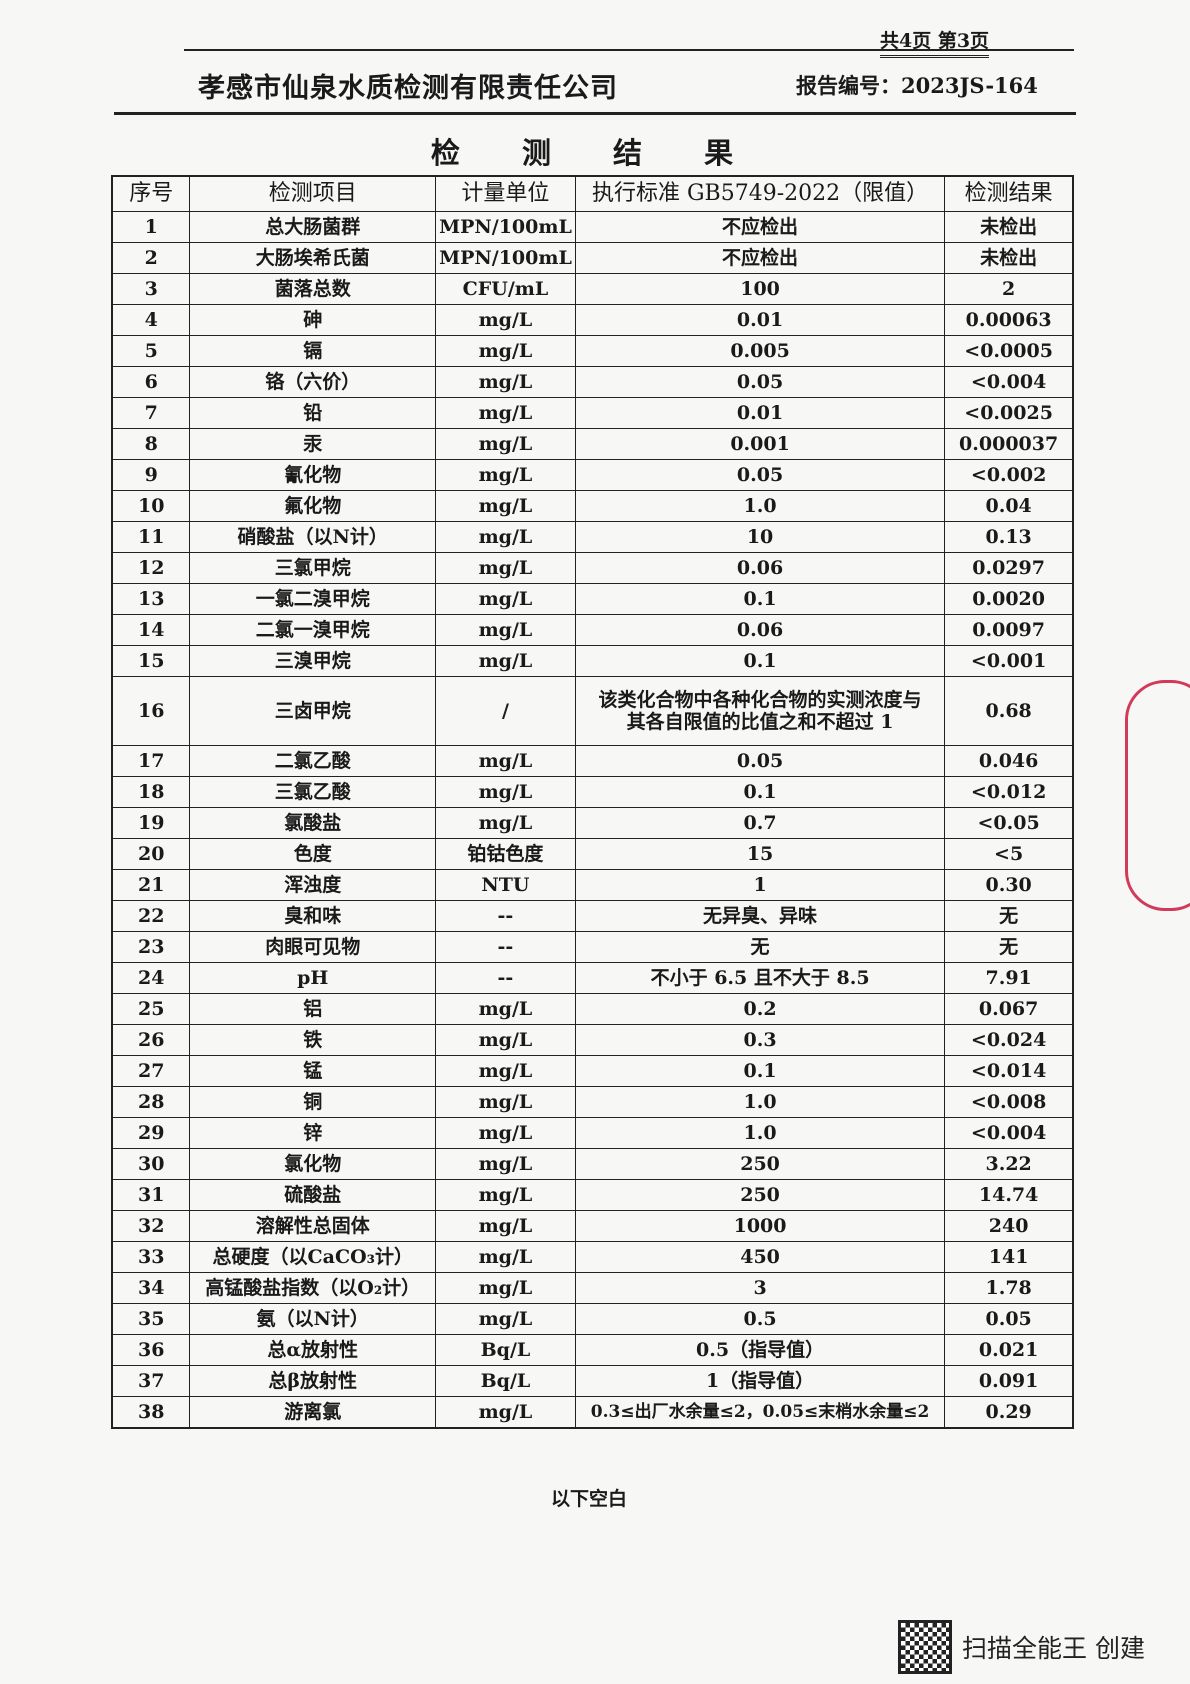 The height and width of the screenshot is (1684, 1190). Describe the element at coordinates (312, 413) in the screenshot. I see `test-item: 铅` at that location.